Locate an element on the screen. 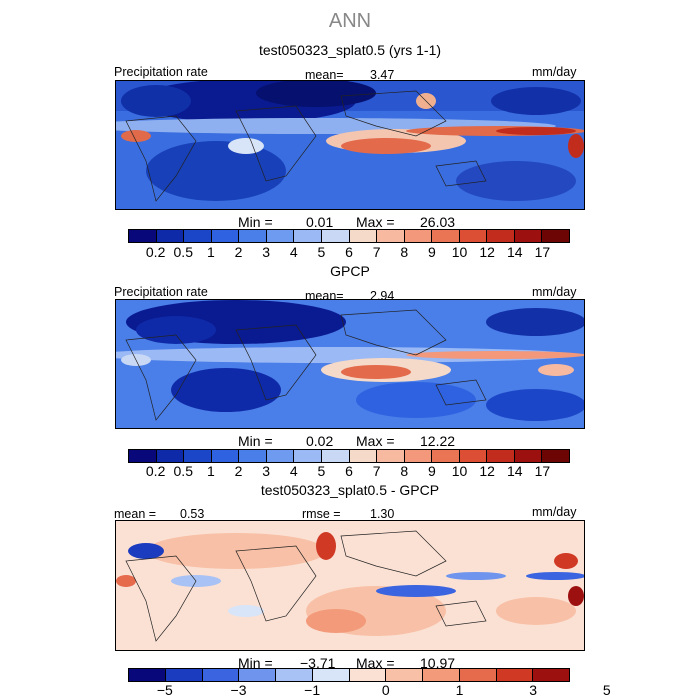 This screenshot has height=700, width=700. panel-2-colorbar is located at coordinates (349, 456).